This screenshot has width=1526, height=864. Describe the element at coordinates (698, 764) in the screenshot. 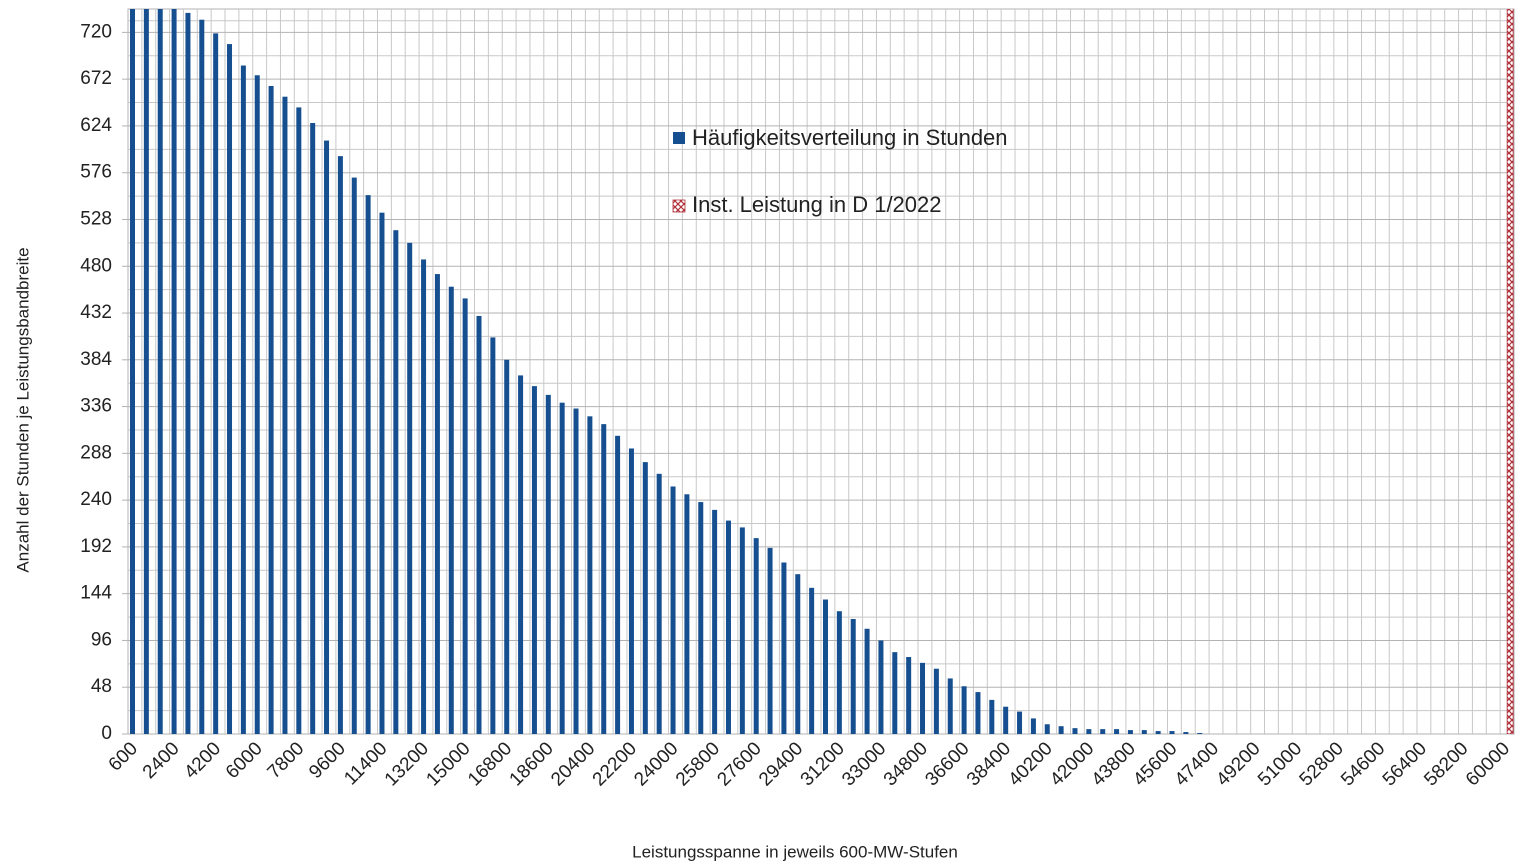

I see `x-tick-label: 25800` at that location.